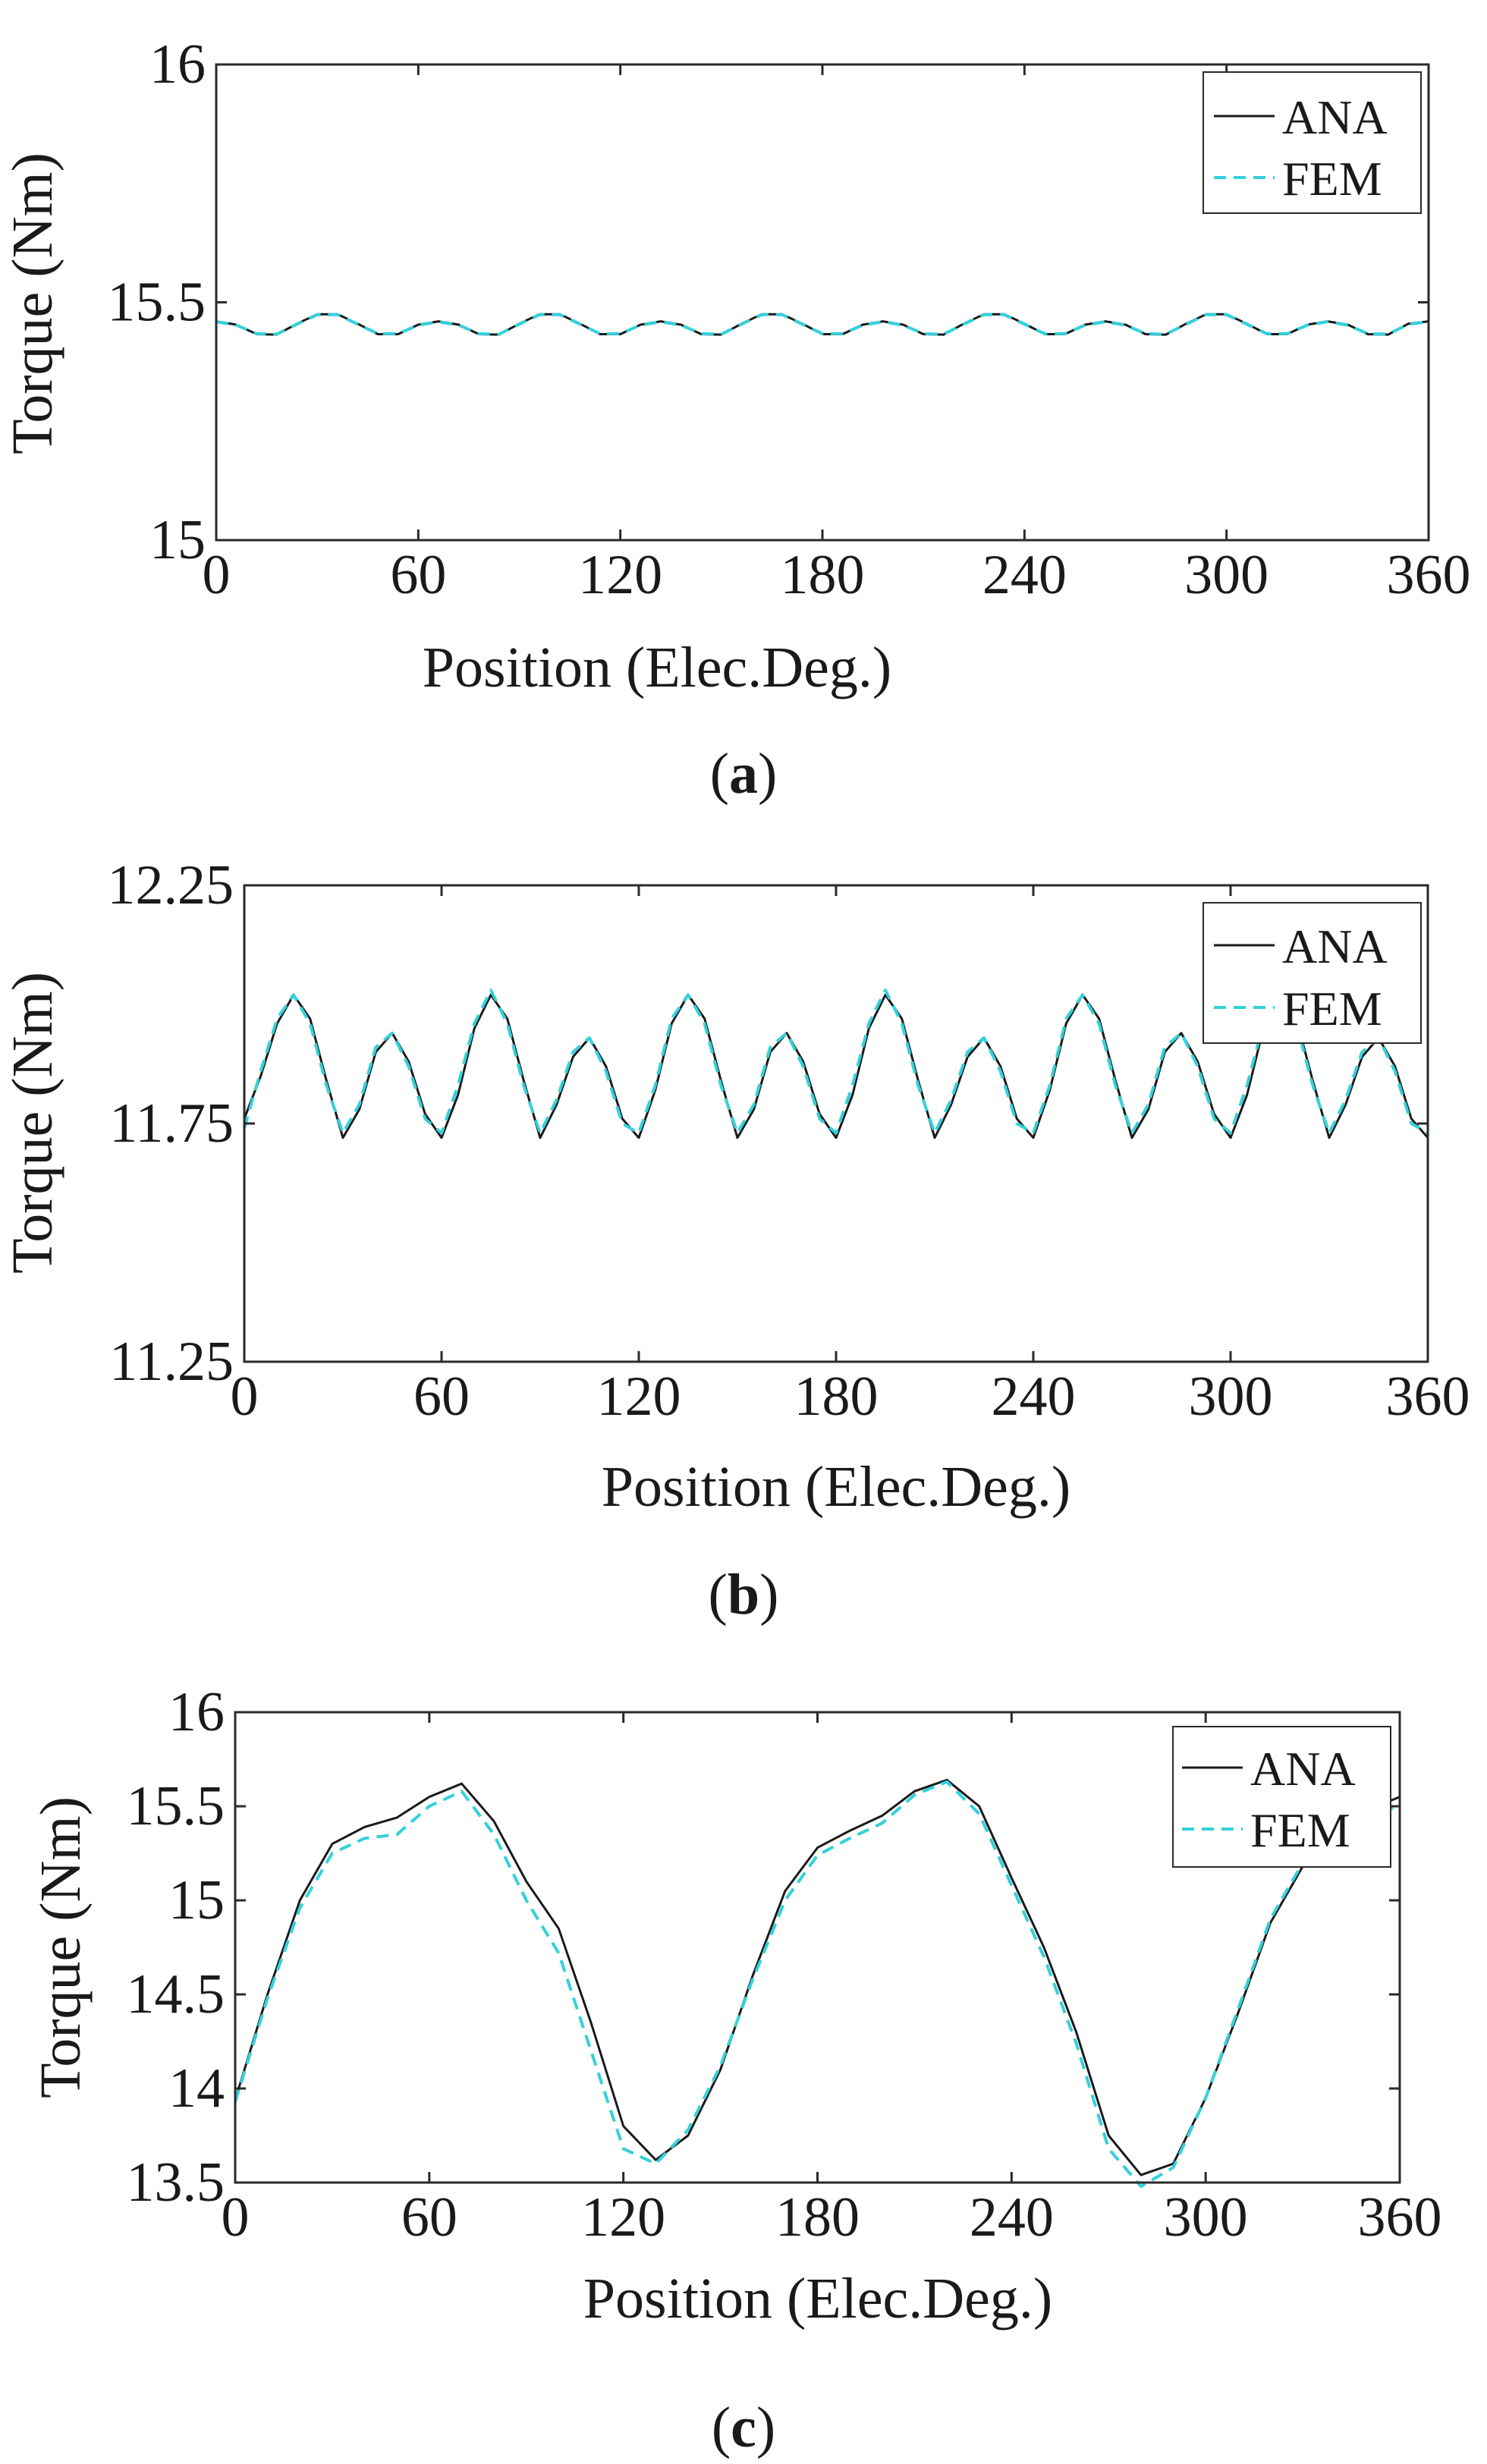 The image size is (1487, 2464). Describe the element at coordinates (836, 1397) in the screenshot. I see `x-tick-label-b: 180` at that location.